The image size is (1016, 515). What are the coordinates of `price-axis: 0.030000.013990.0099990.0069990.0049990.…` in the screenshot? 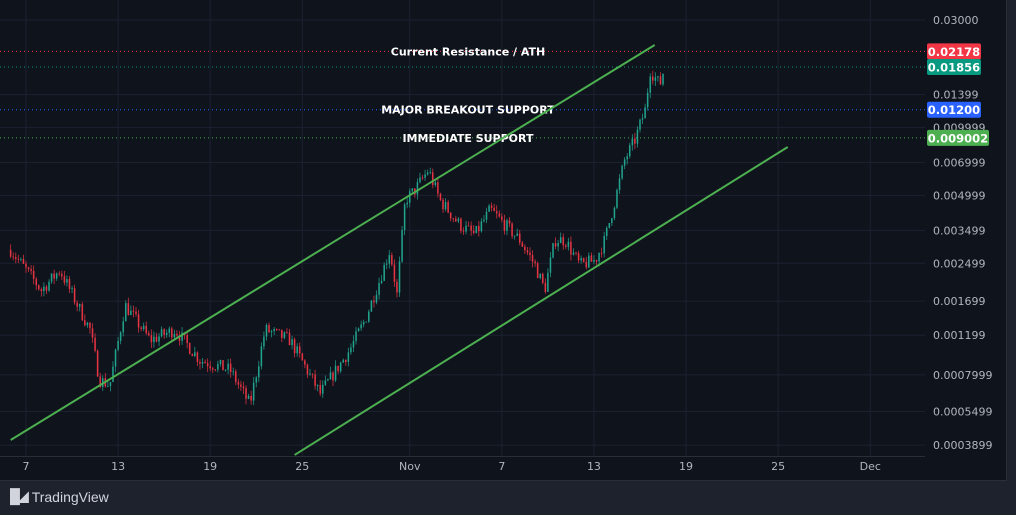 It's located at (963, 233).